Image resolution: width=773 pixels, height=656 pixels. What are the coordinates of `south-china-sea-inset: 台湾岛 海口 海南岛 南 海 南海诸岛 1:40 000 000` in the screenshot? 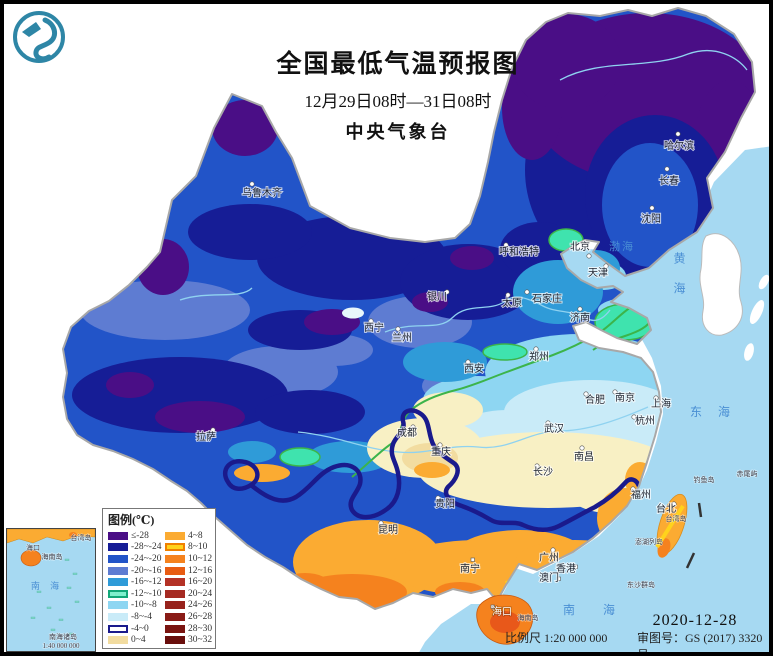 It's located at (51, 590).